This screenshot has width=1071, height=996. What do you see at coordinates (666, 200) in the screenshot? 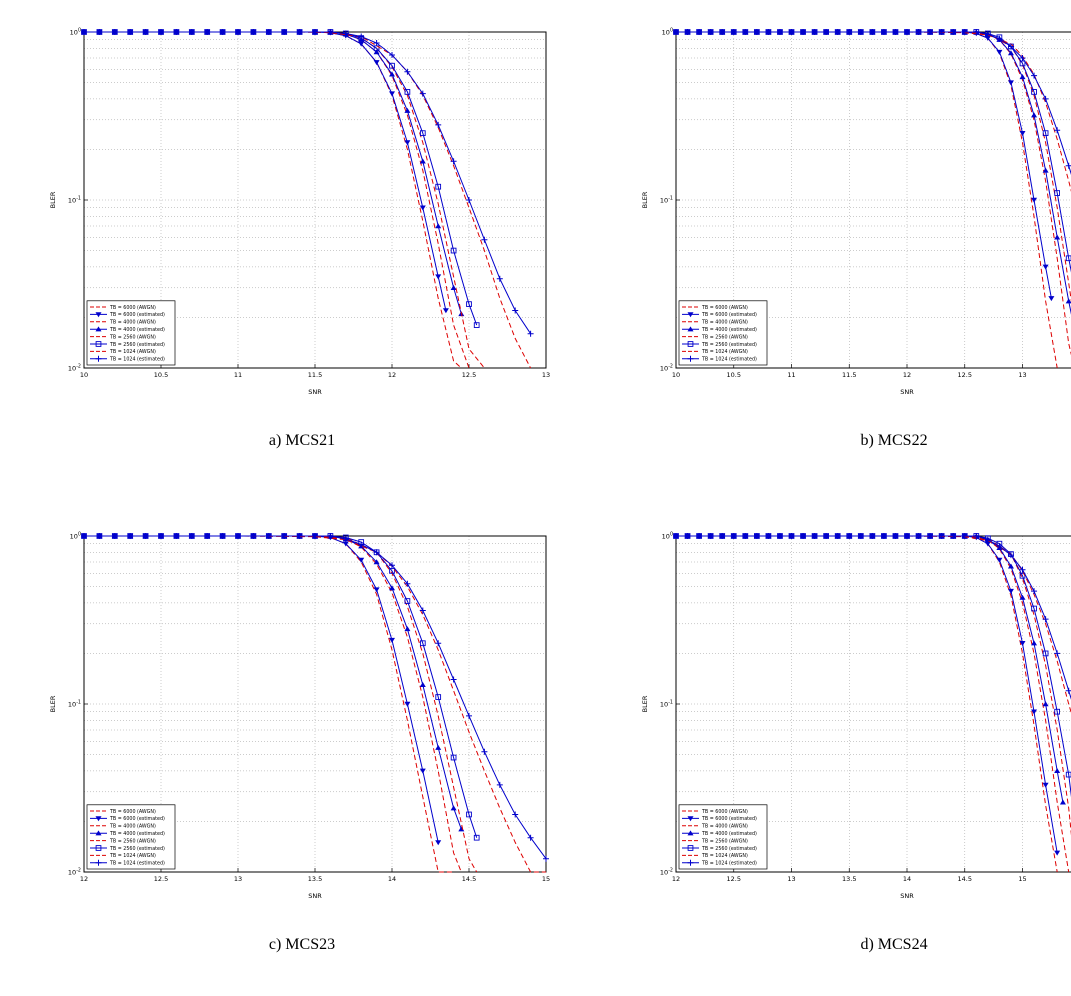
I see `y-tick-label: 10⁻¹` at bounding box center [666, 200].